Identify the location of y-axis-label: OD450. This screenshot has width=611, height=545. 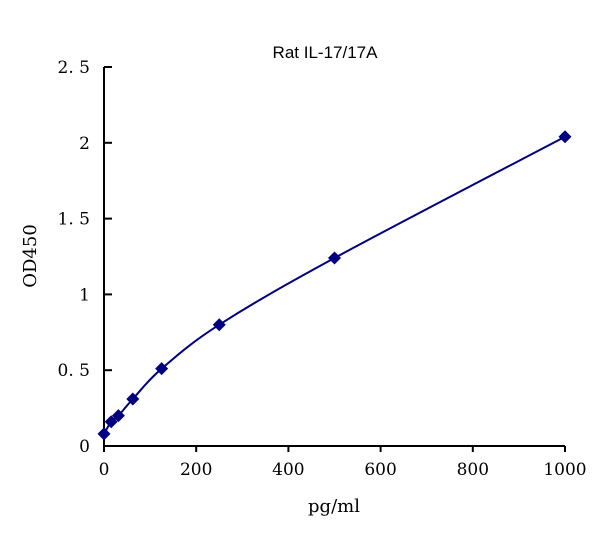
(30, 256).